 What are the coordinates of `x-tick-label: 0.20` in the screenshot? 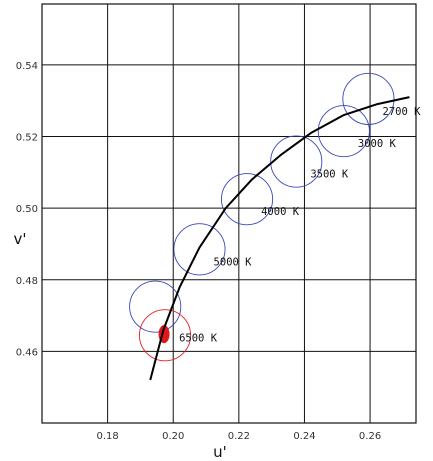 It's located at (173, 436).